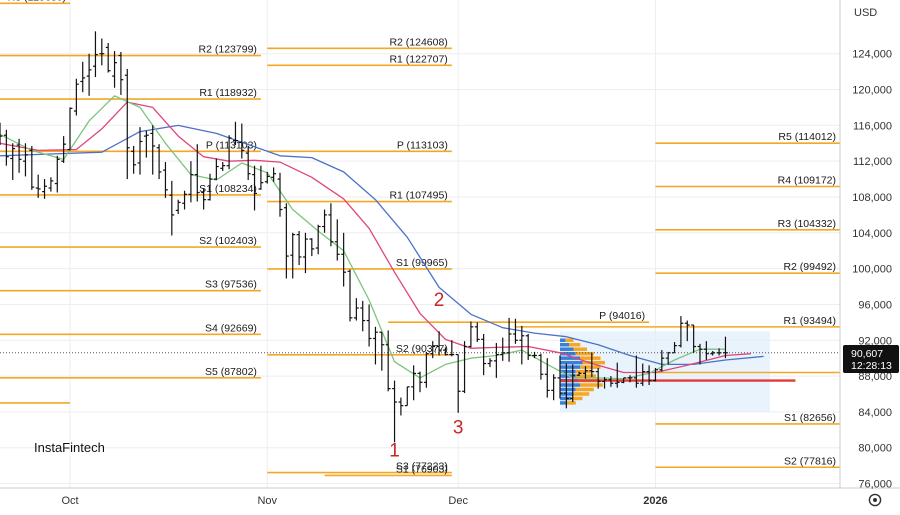  What do you see at coordinates (872, 126) in the screenshot?
I see `y-tick-label: 116,000` at bounding box center [872, 126].